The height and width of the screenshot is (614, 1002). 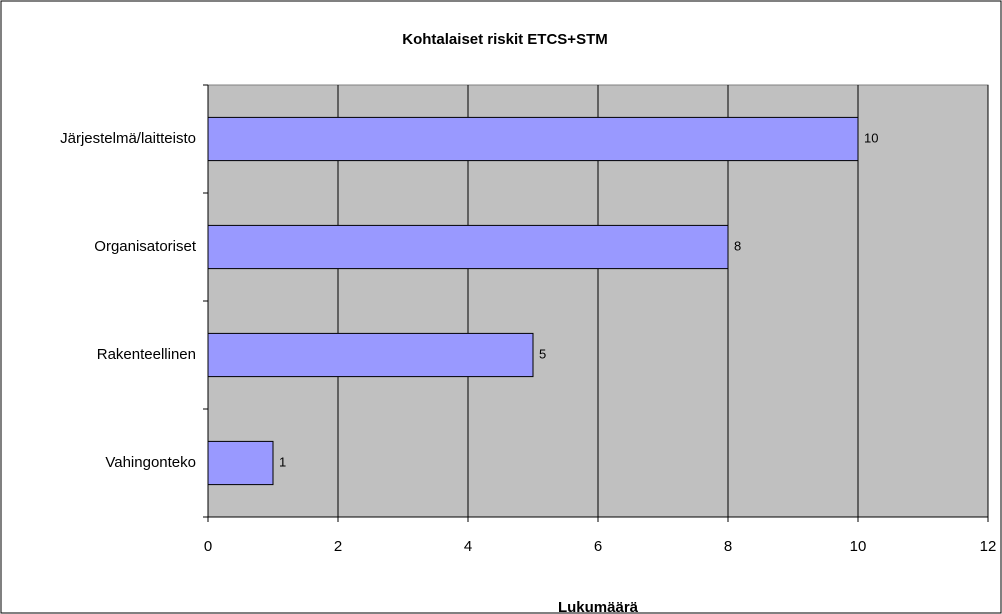 What do you see at coordinates (871, 137) in the screenshot?
I see `data-label: 10` at bounding box center [871, 137].